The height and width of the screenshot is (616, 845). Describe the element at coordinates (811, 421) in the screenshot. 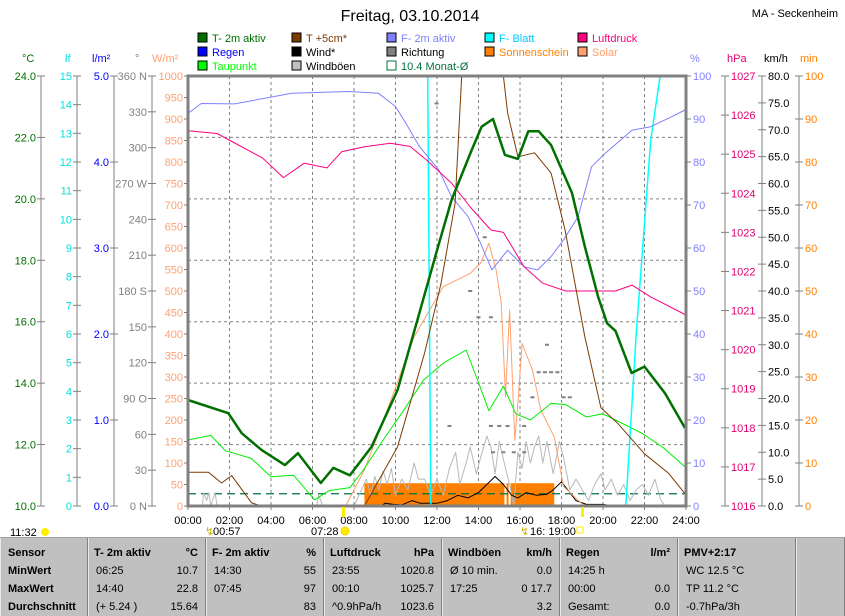

I see `axis-tick-label: 20` at that location.